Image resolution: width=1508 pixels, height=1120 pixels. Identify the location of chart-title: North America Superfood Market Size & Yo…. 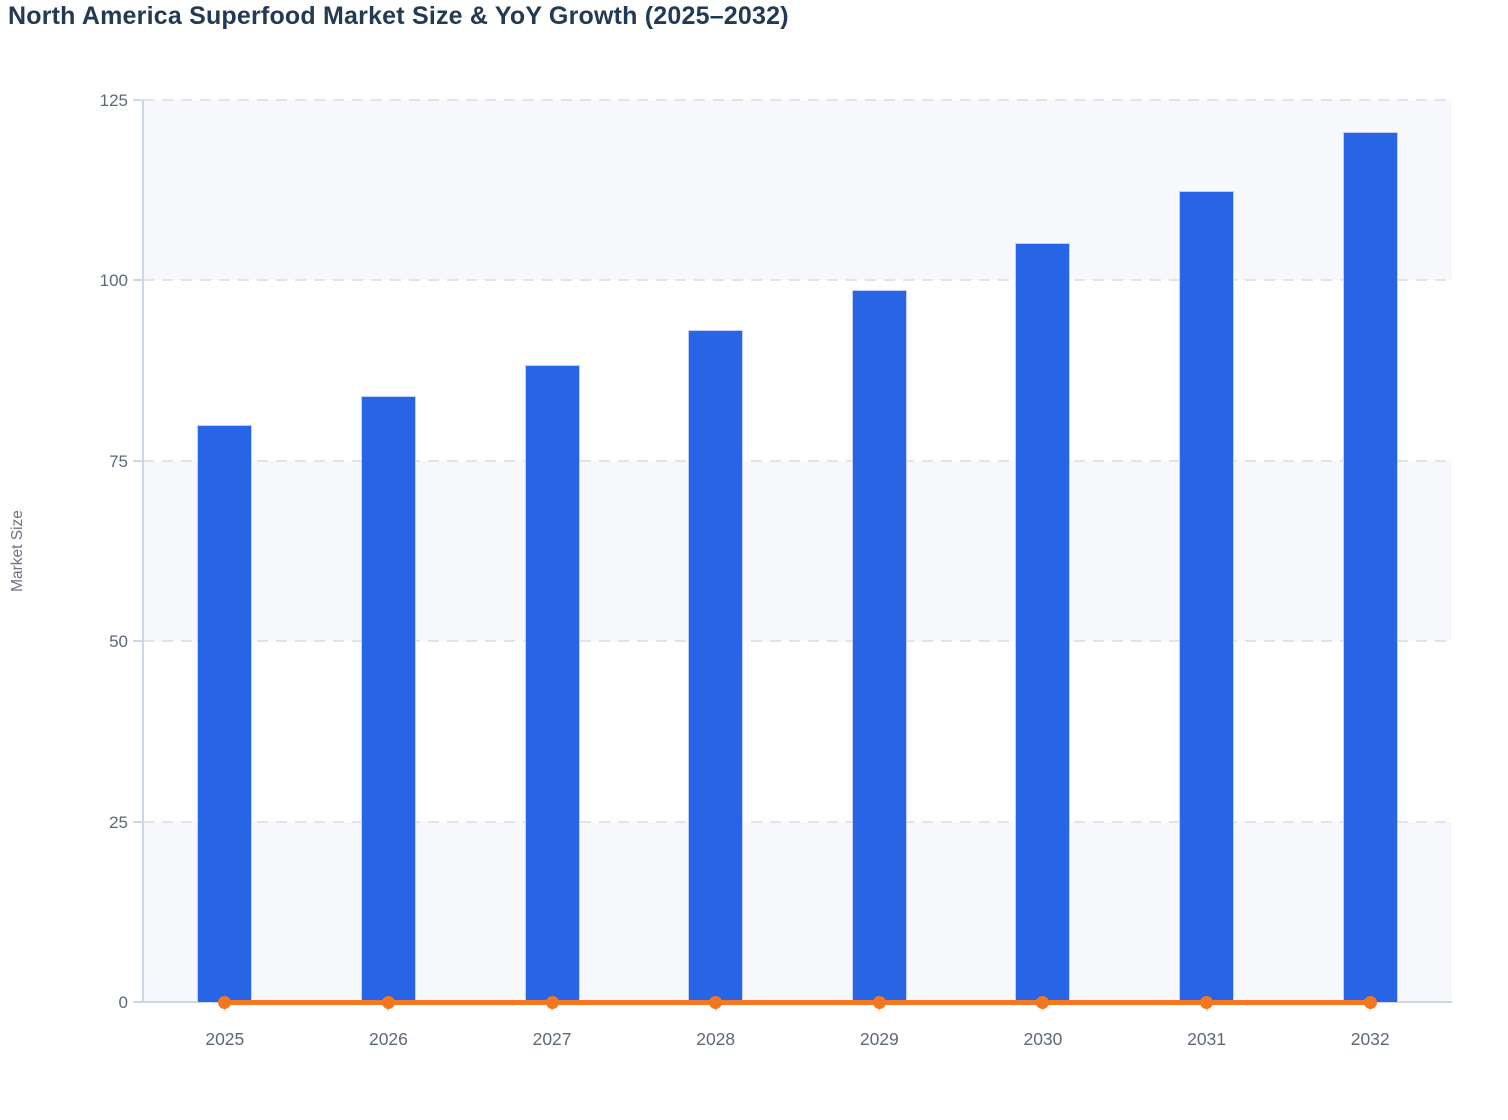
(398, 16).